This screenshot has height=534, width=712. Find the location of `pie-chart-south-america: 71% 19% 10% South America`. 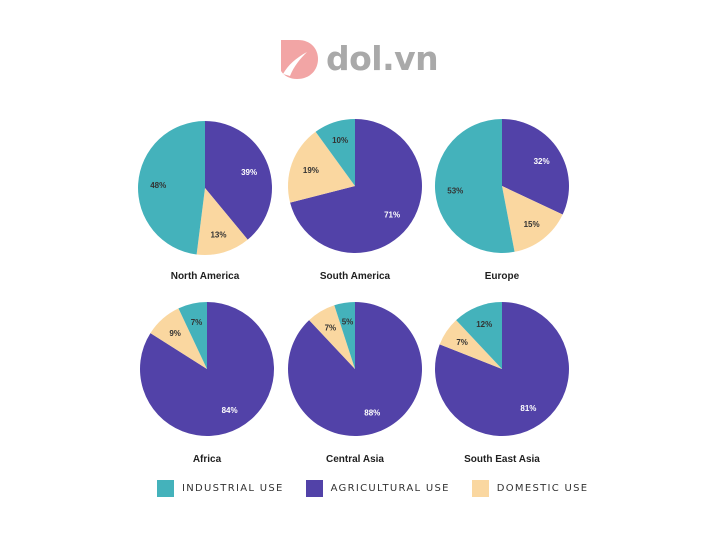

pie-chart-south-america: 71% 19% 10% South America is located at coordinates (354, 200).